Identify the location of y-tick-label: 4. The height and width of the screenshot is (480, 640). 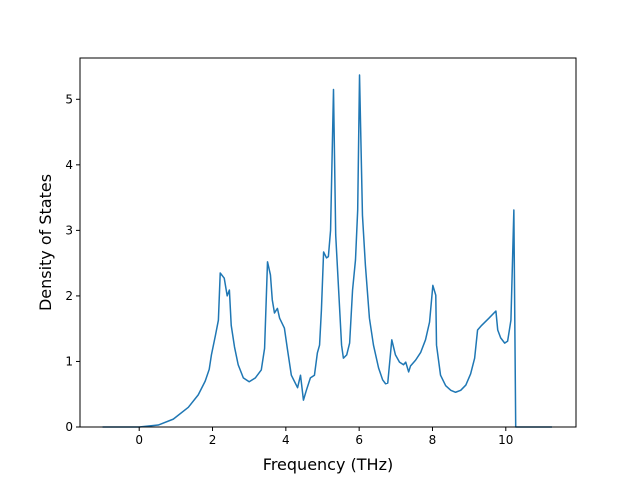
(69, 165).